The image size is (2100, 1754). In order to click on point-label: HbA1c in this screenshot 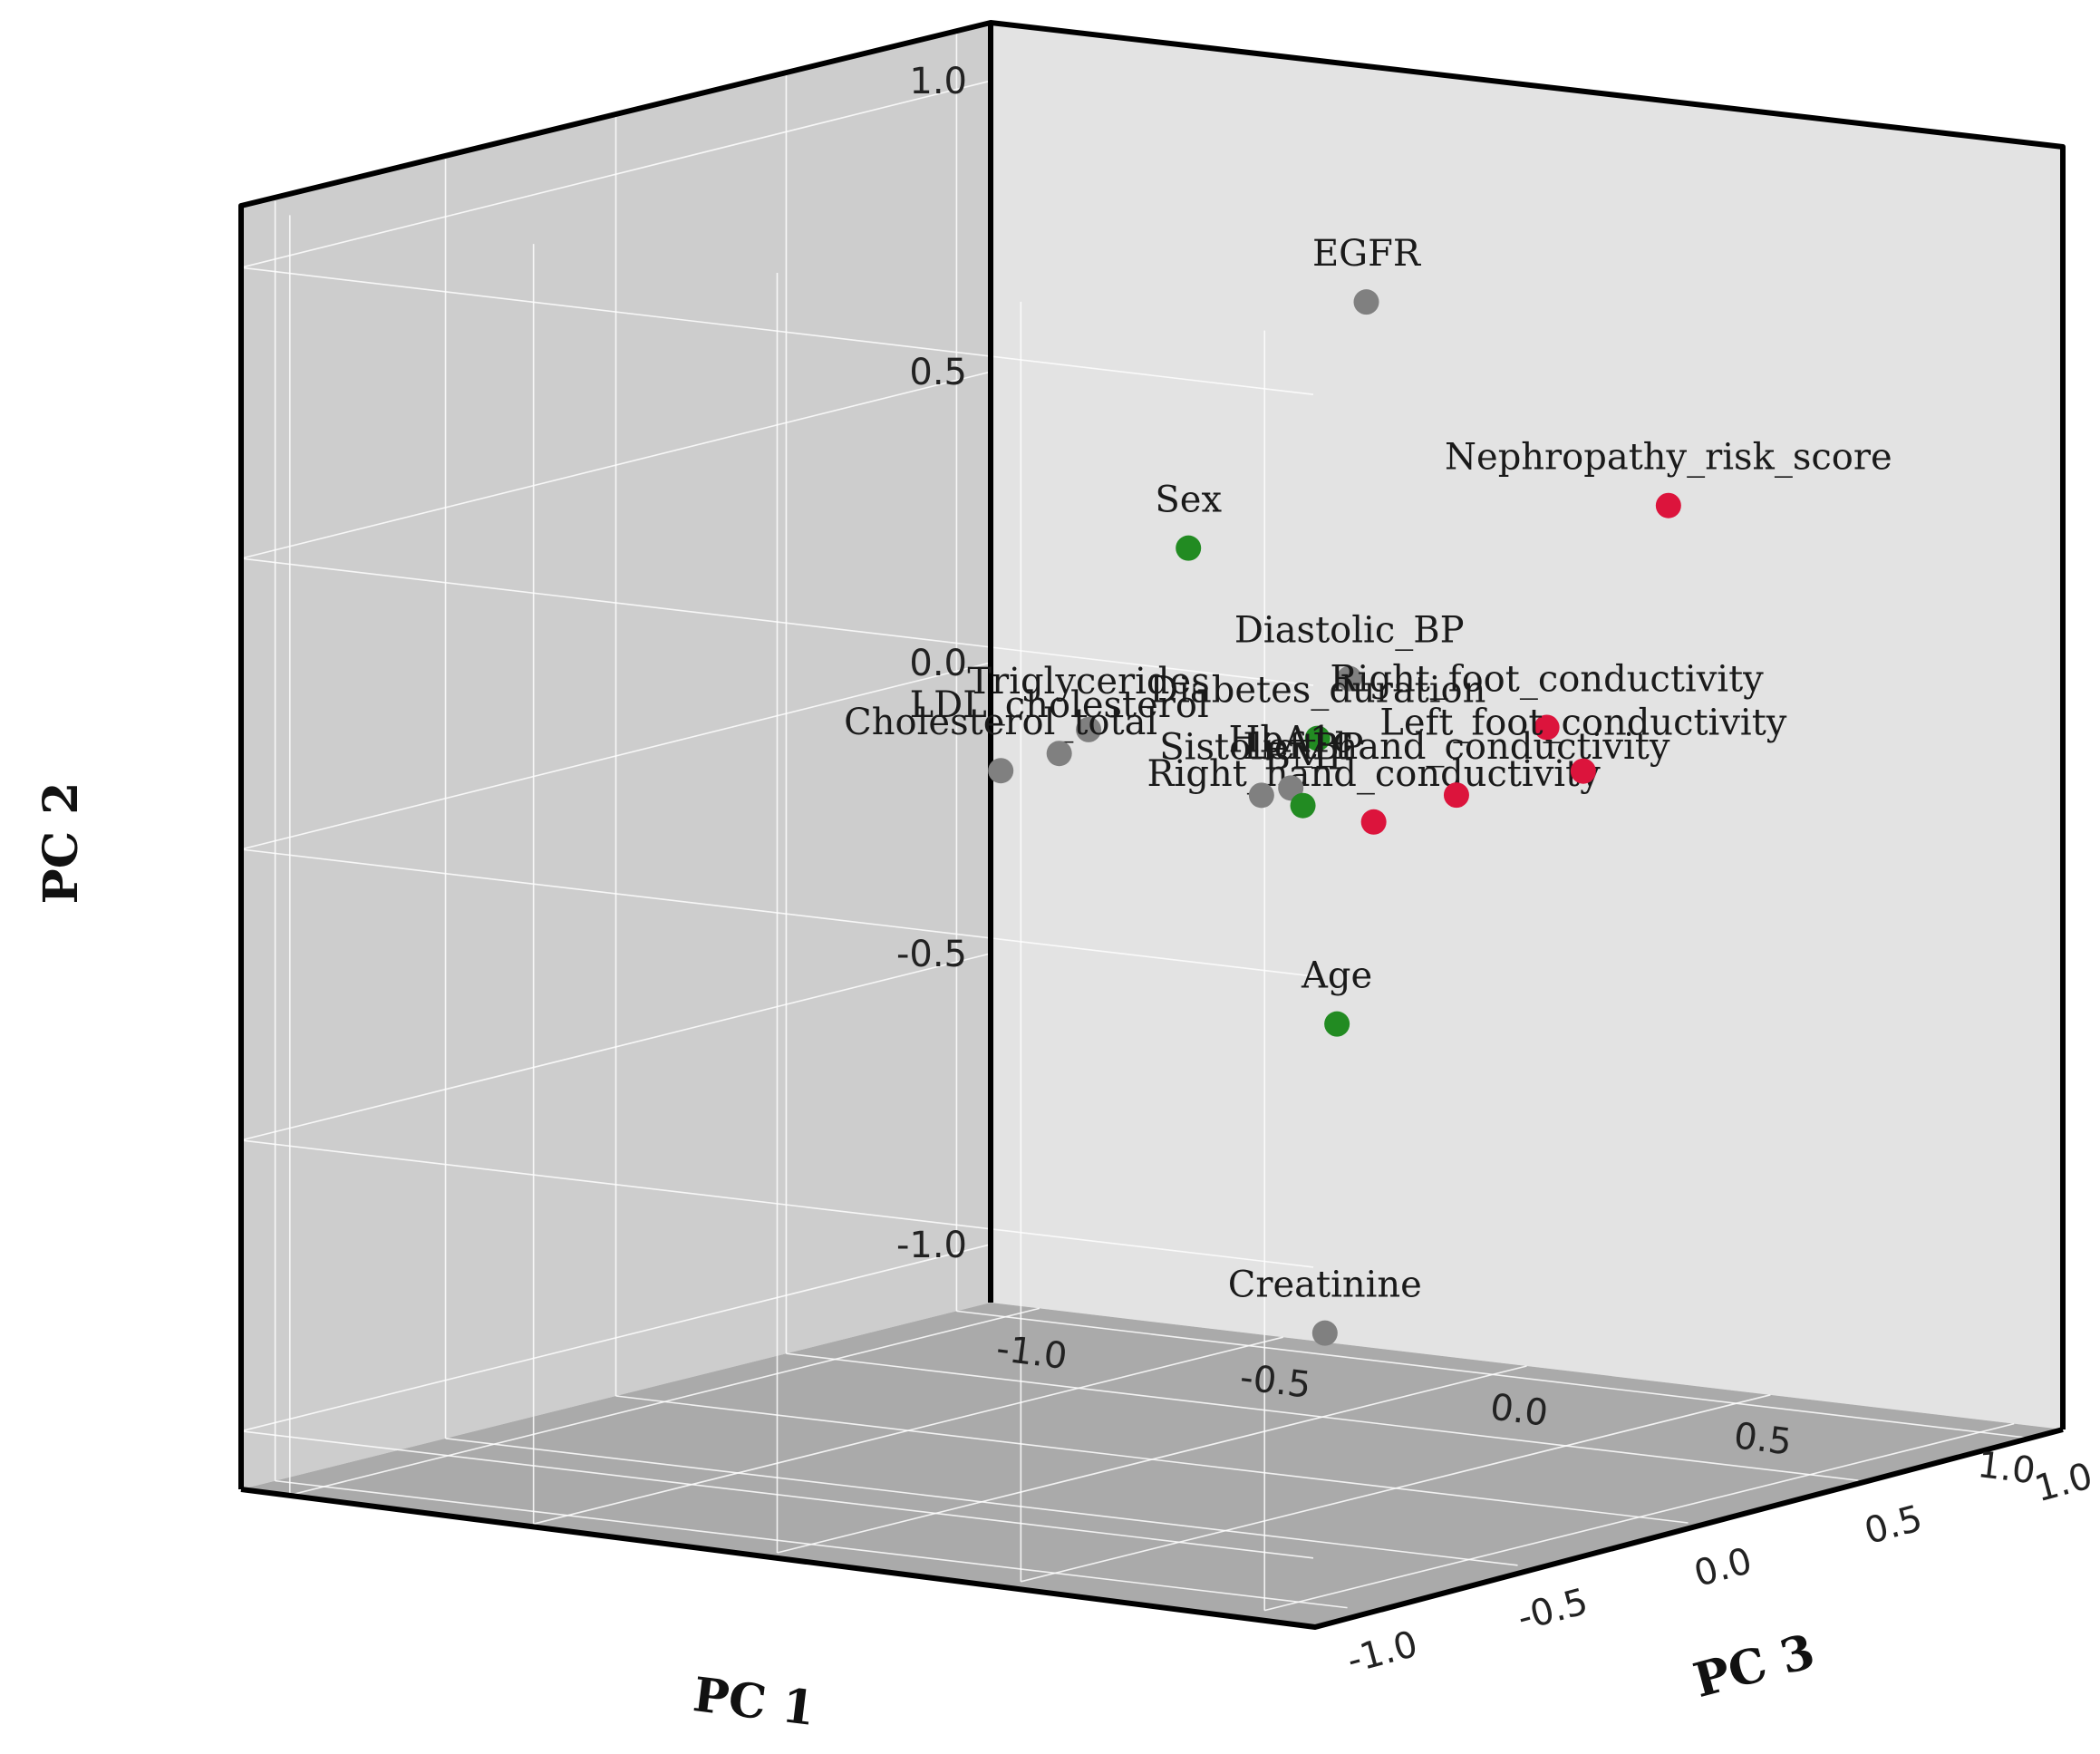, I will do `click(1291, 740)`.